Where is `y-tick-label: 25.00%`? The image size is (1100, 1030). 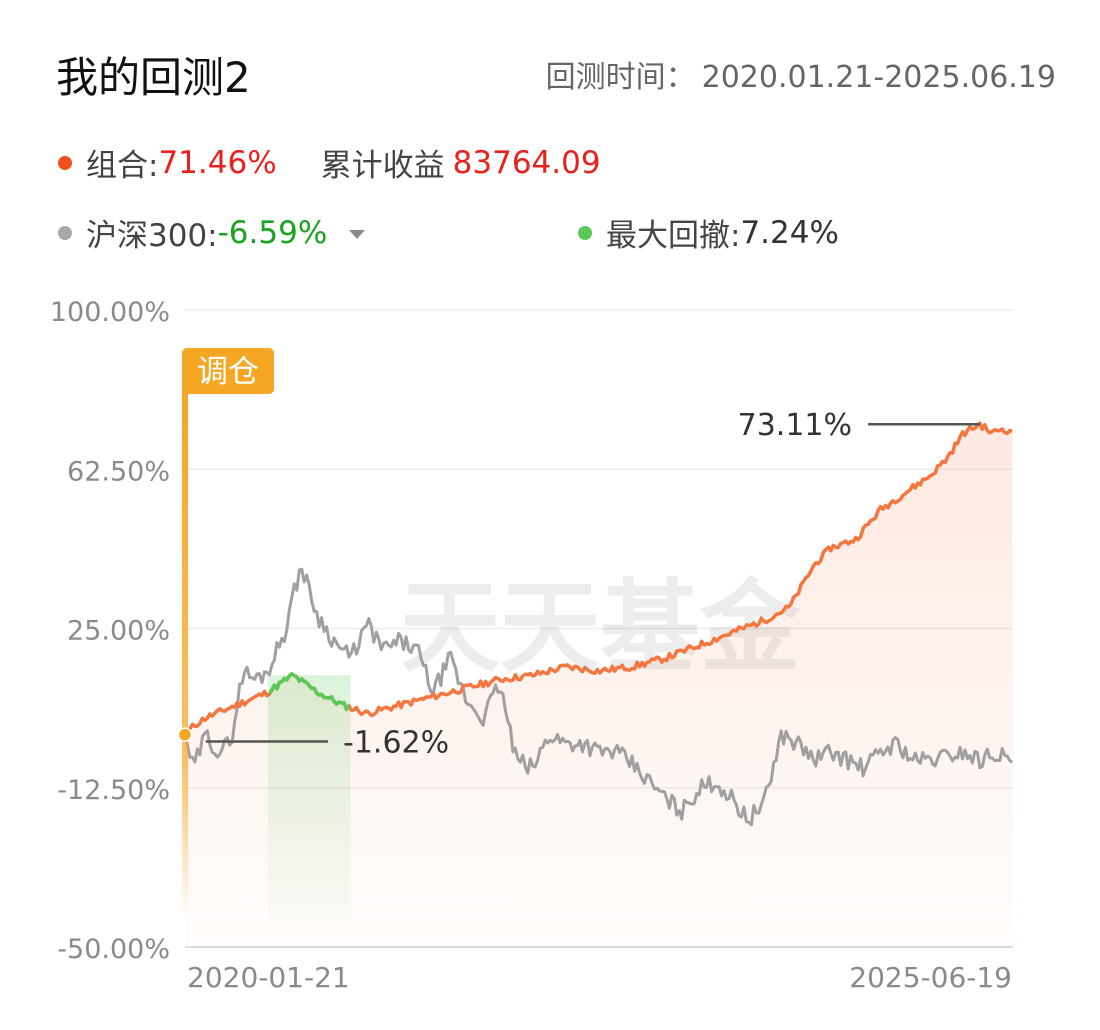
y-tick-label: 25.00% is located at coordinates (118, 631).